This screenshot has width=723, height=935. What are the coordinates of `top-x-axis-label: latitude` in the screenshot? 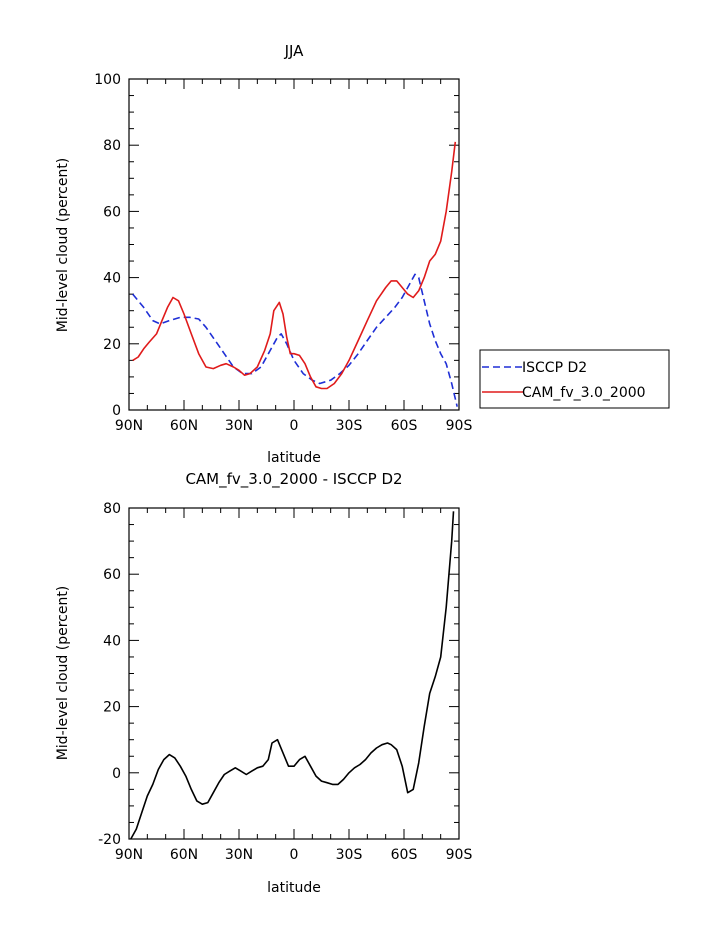 It's located at (294, 458).